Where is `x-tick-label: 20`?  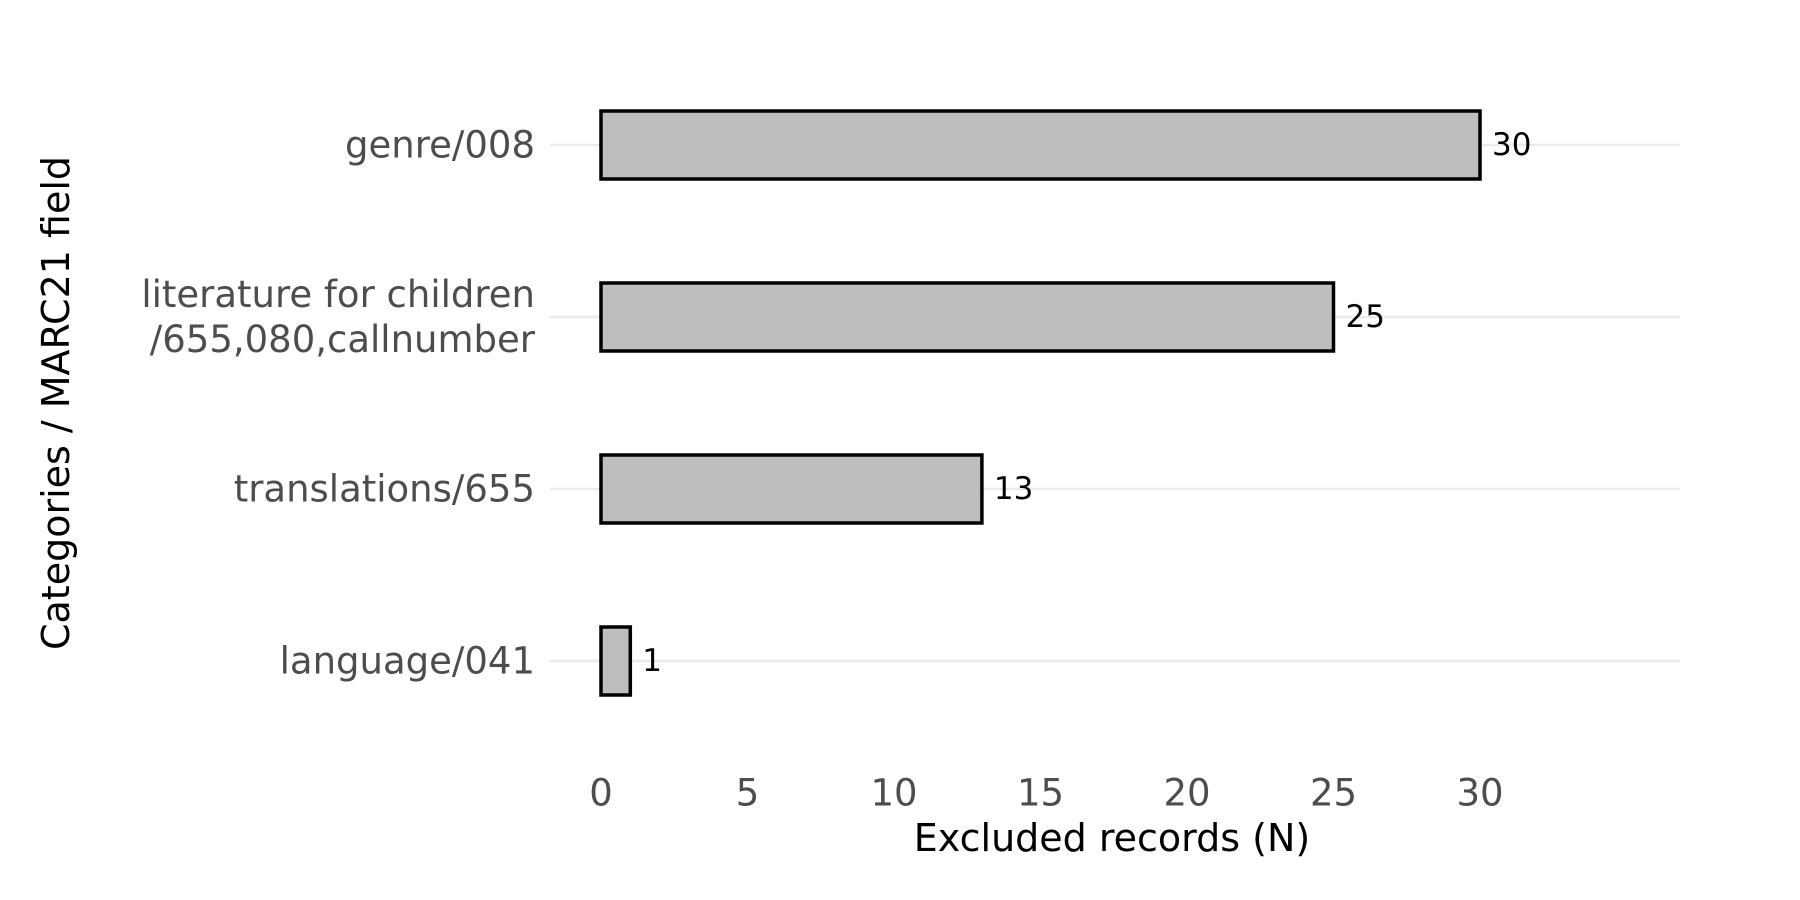
x-tick-label: 20 is located at coordinates (1186, 793).